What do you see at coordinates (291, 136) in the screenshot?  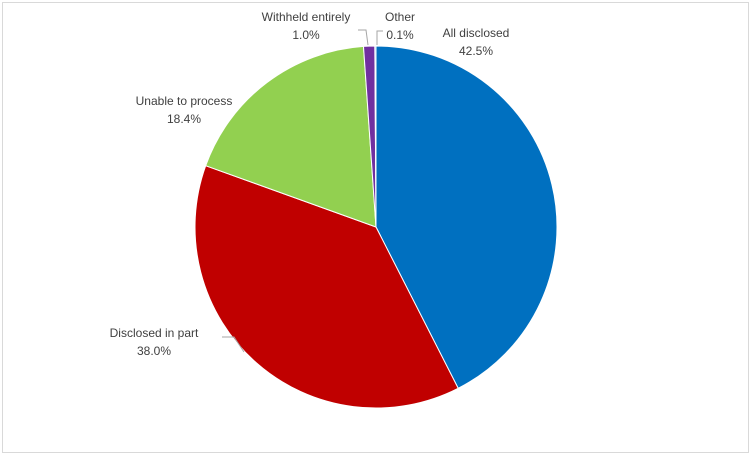 I see `pie-slice-unable-to-process` at bounding box center [291, 136].